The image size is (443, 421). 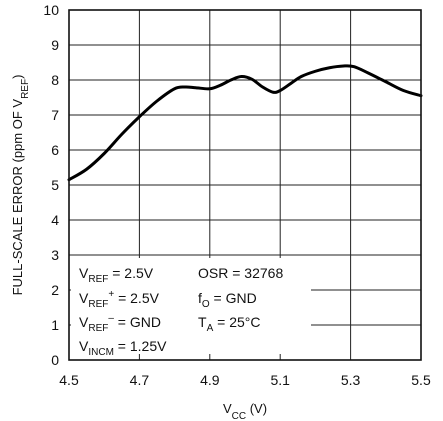 What do you see at coordinates (240, 273) in the screenshot?
I see `condition-text: OSR = 32768` at bounding box center [240, 273].